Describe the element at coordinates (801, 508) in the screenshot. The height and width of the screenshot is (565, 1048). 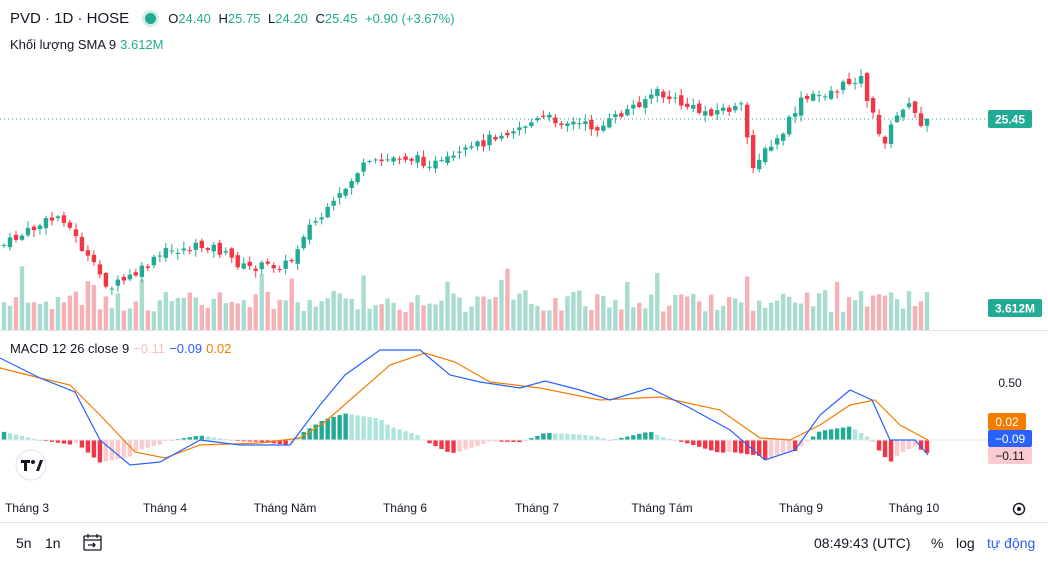
I see `time-label: Tháng 9` at that location.